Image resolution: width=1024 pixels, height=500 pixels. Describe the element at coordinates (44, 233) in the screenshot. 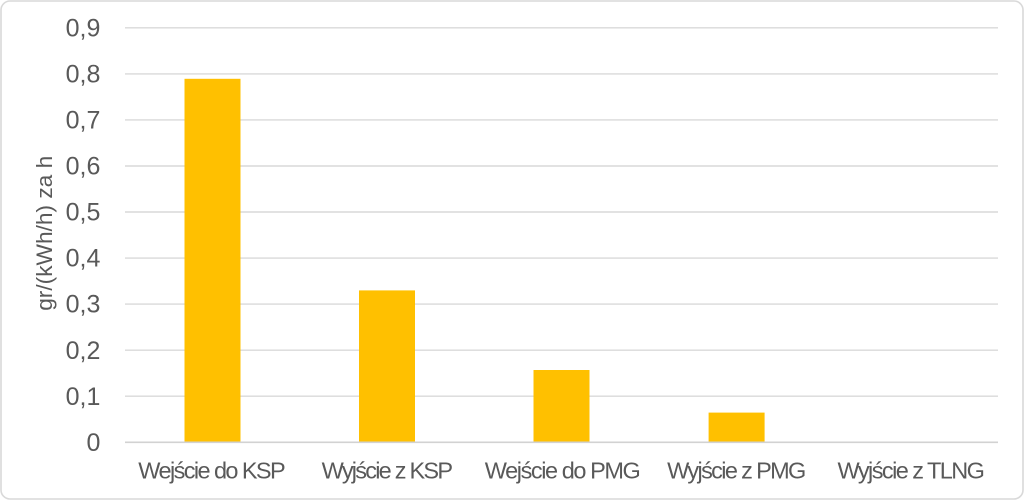

I see `svg-text: gr/(kWh/h) za h` at that location.